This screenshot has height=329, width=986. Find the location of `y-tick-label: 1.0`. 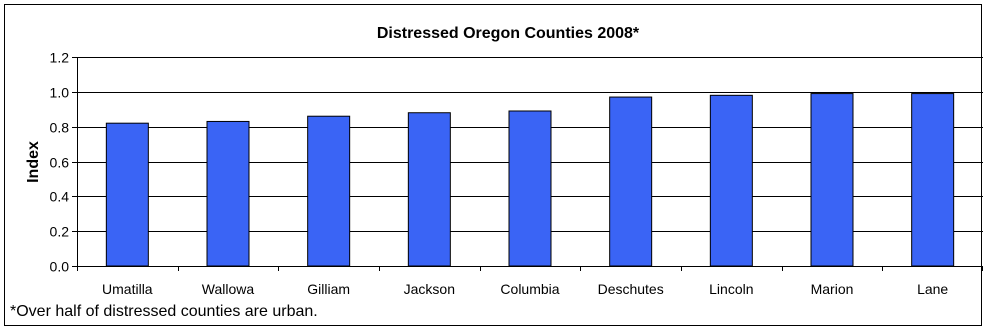

y-tick-label: 1.0 is located at coordinates (60, 93).